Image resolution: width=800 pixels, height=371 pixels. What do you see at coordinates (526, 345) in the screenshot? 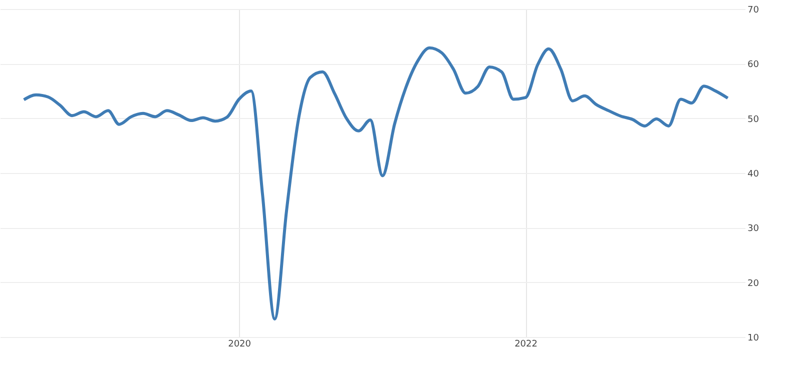
I see `x-tick-label: 2022` at bounding box center [526, 345].